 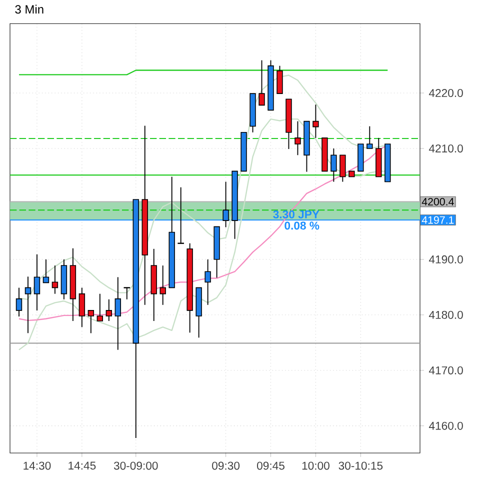 What do you see at coordinates (360, 466) in the screenshot?
I see `x-tick-label: 30-10:15` at bounding box center [360, 466].